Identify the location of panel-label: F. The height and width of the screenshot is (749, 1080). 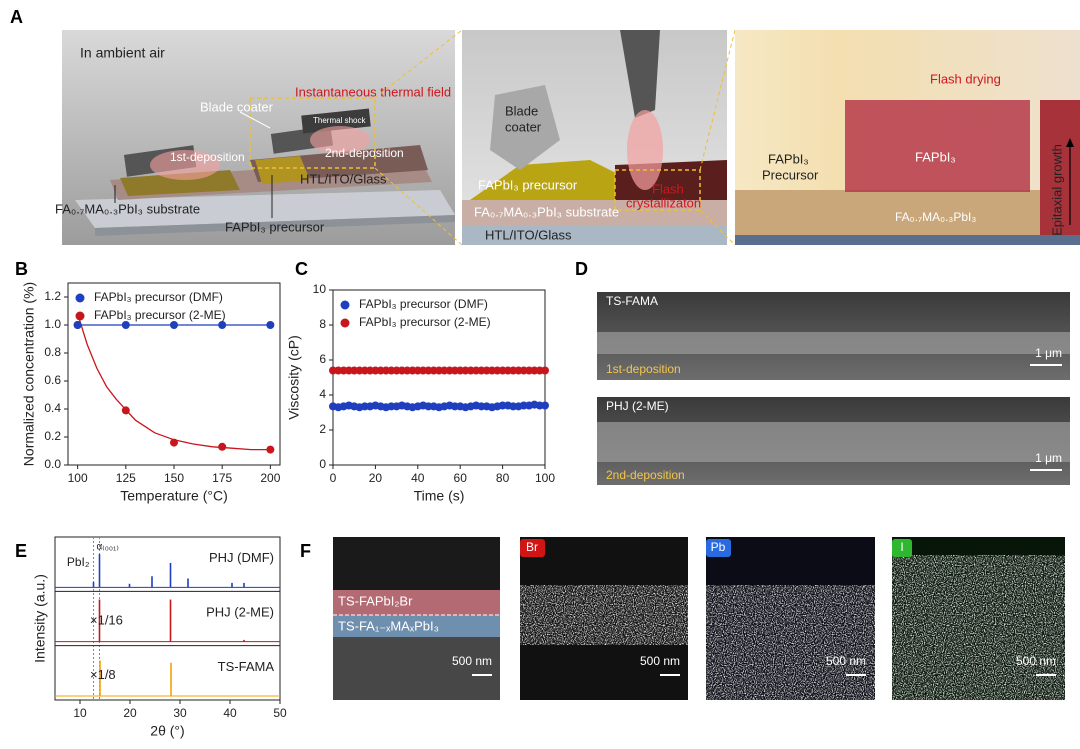
(305, 551).